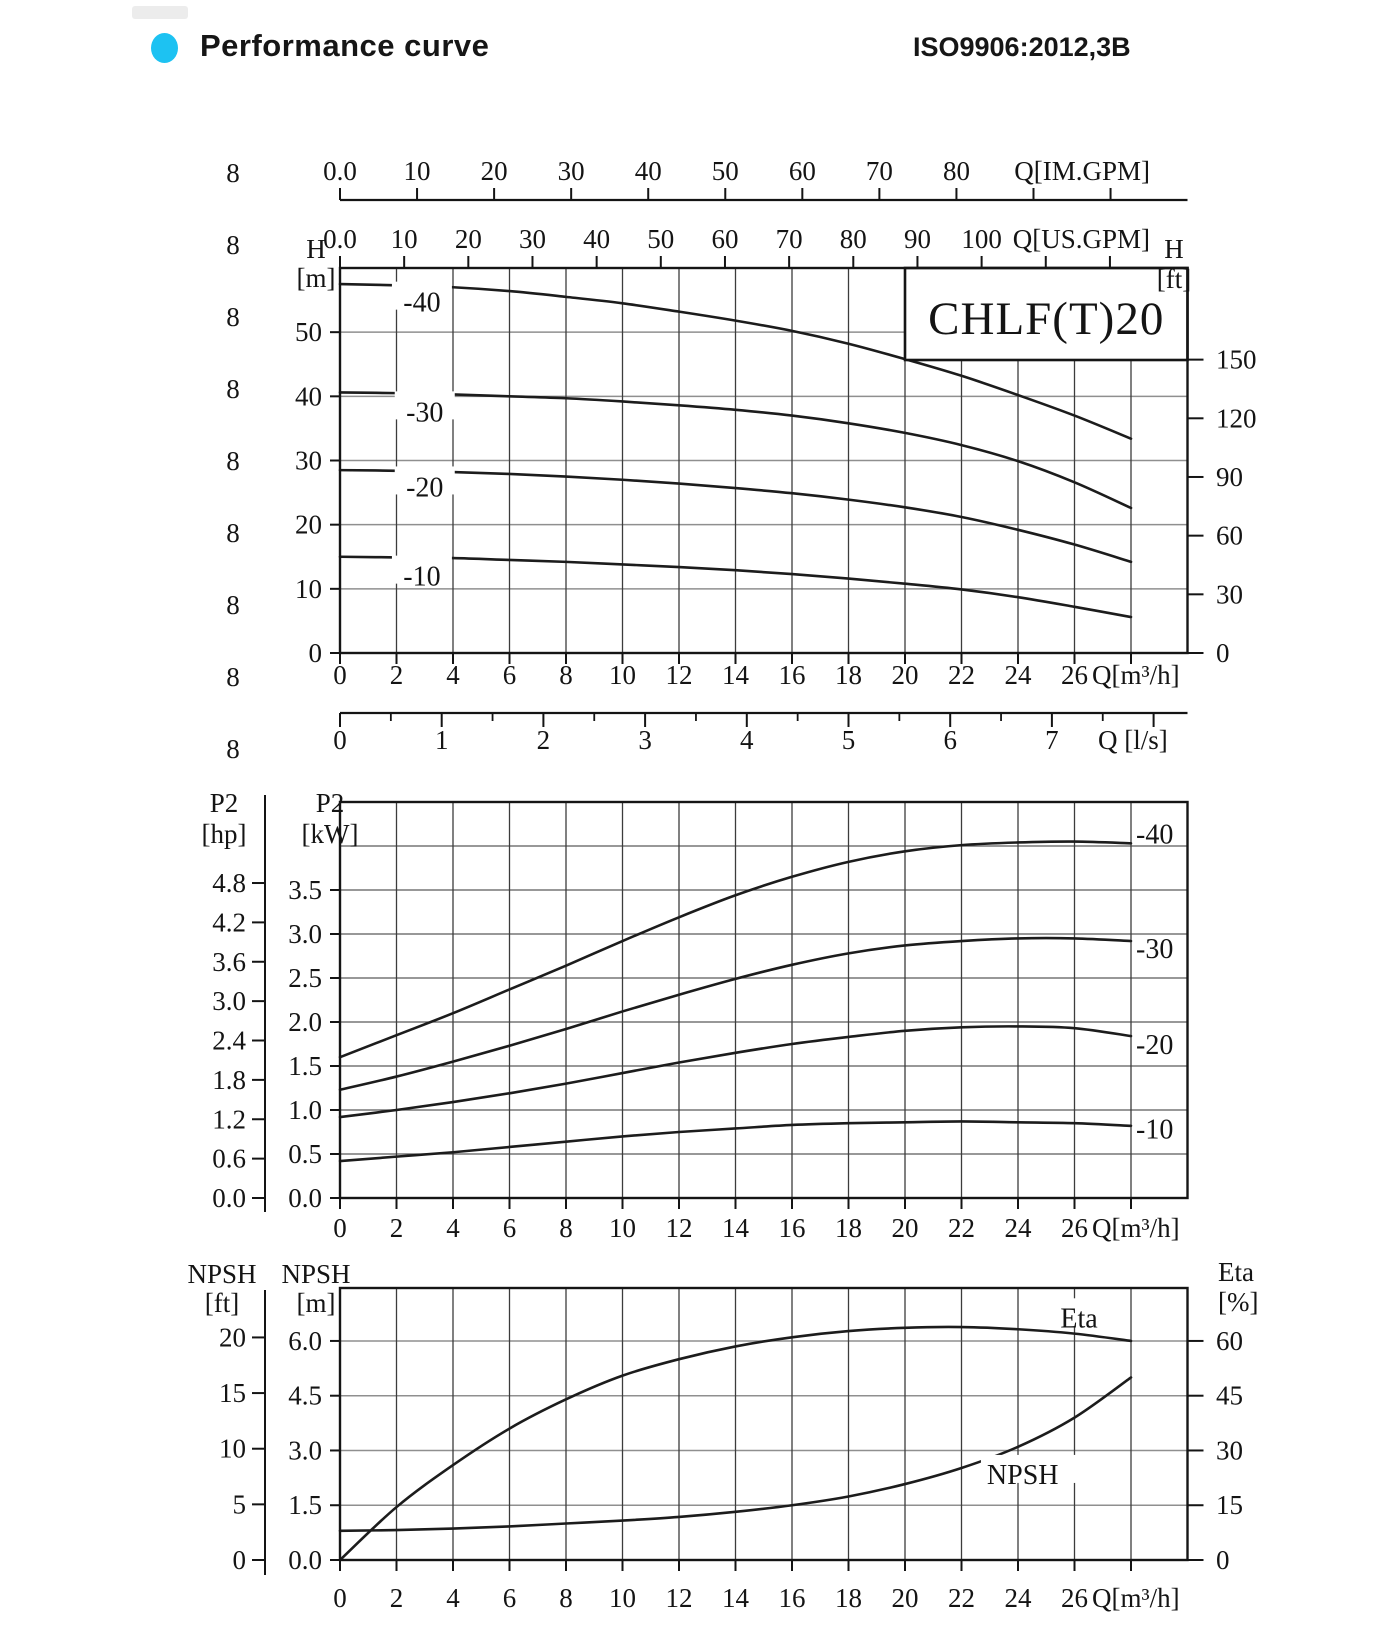 The image size is (1400, 1644). What do you see at coordinates (229, 922) in the screenshot?
I see `y-tick-label: 4.2` at bounding box center [229, 922].